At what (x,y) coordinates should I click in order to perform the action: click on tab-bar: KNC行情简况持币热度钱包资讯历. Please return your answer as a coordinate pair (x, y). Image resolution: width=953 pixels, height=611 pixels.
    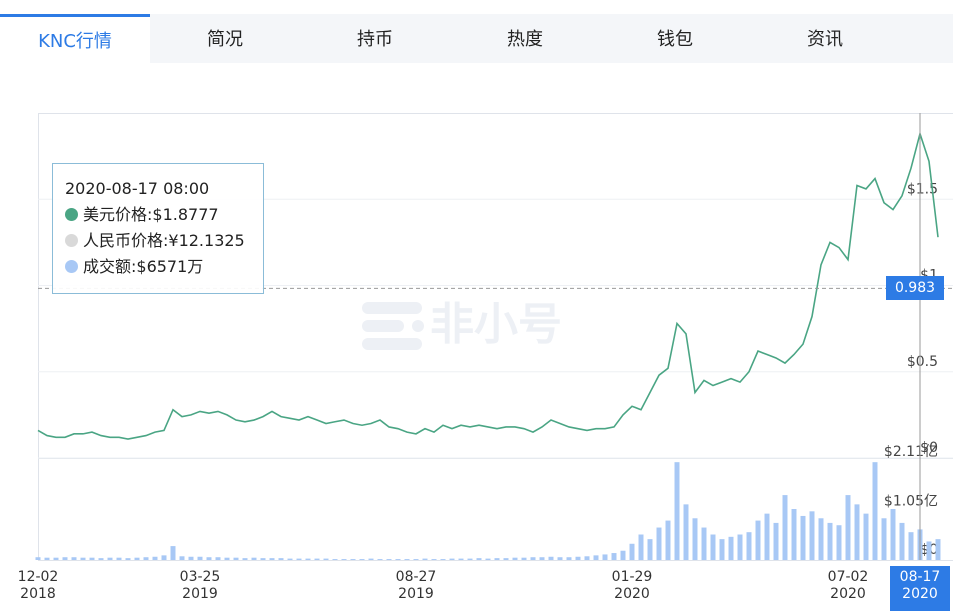
    Looking at the image, I should click on (476, 38).